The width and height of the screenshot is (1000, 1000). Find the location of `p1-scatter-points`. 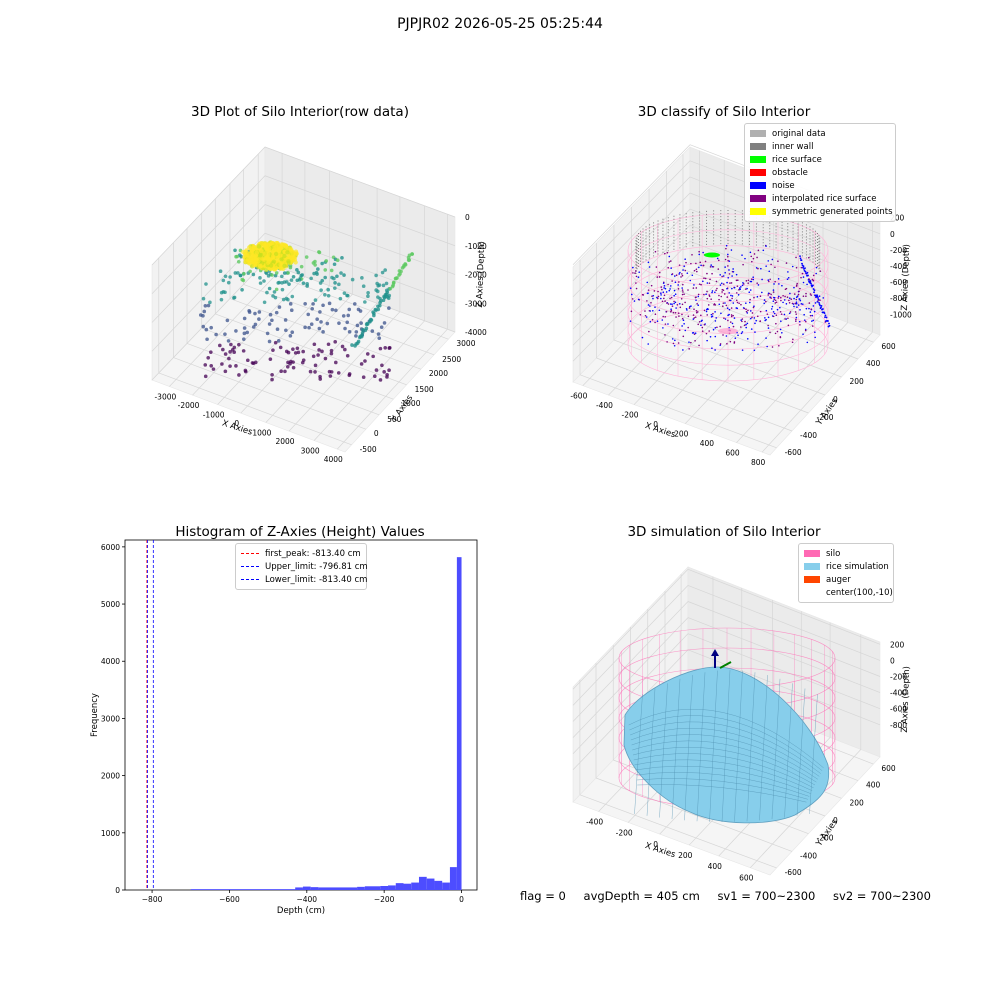

p1-scatter-points is located at coordinates (306, 311).